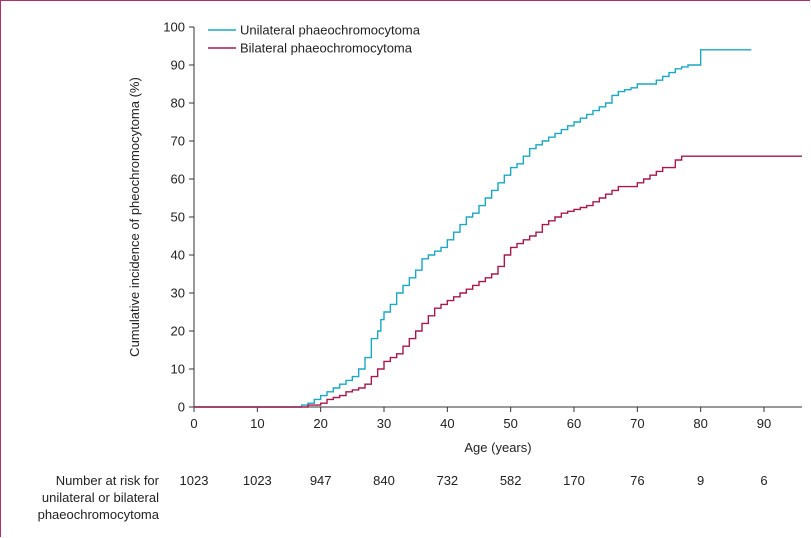 The height and width of the screenshot is (538, 811). What do you see at coordinates (178, 179) in the screenshot?
I see `y-tick-label: 60` at bounding box center [178, 179].